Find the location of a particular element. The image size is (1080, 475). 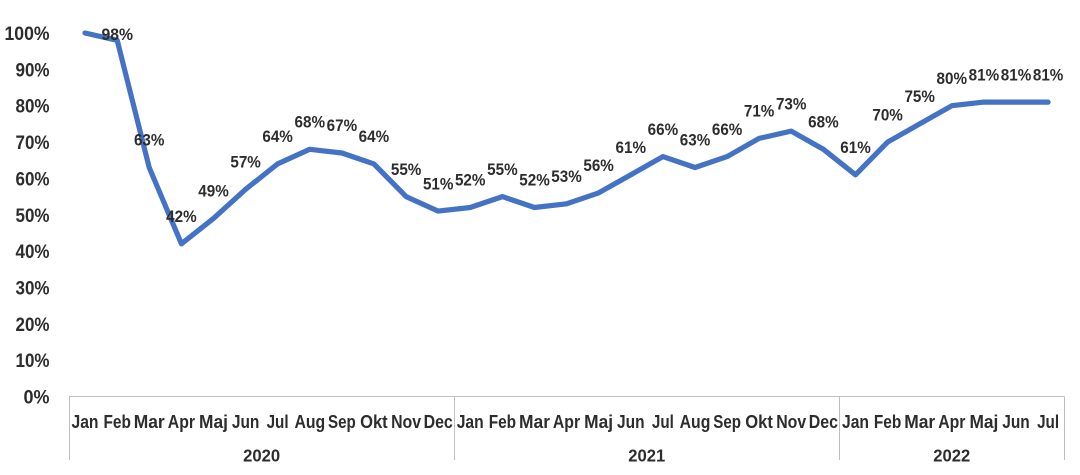

svg-text: 10% is located at coordinates (33, 361).